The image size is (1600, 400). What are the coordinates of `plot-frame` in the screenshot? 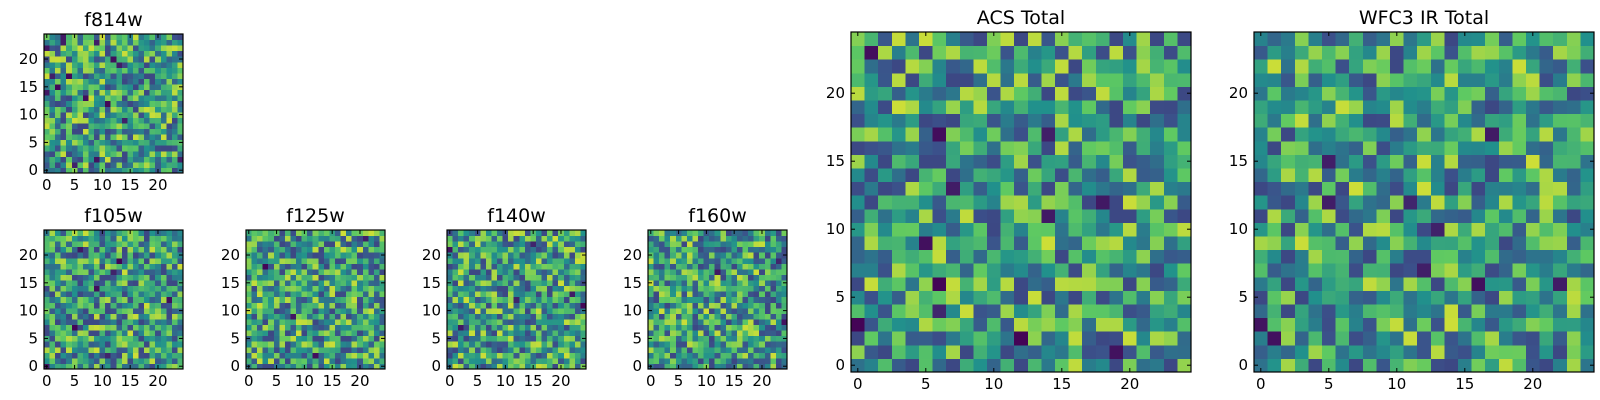 It's located at (516, 299).